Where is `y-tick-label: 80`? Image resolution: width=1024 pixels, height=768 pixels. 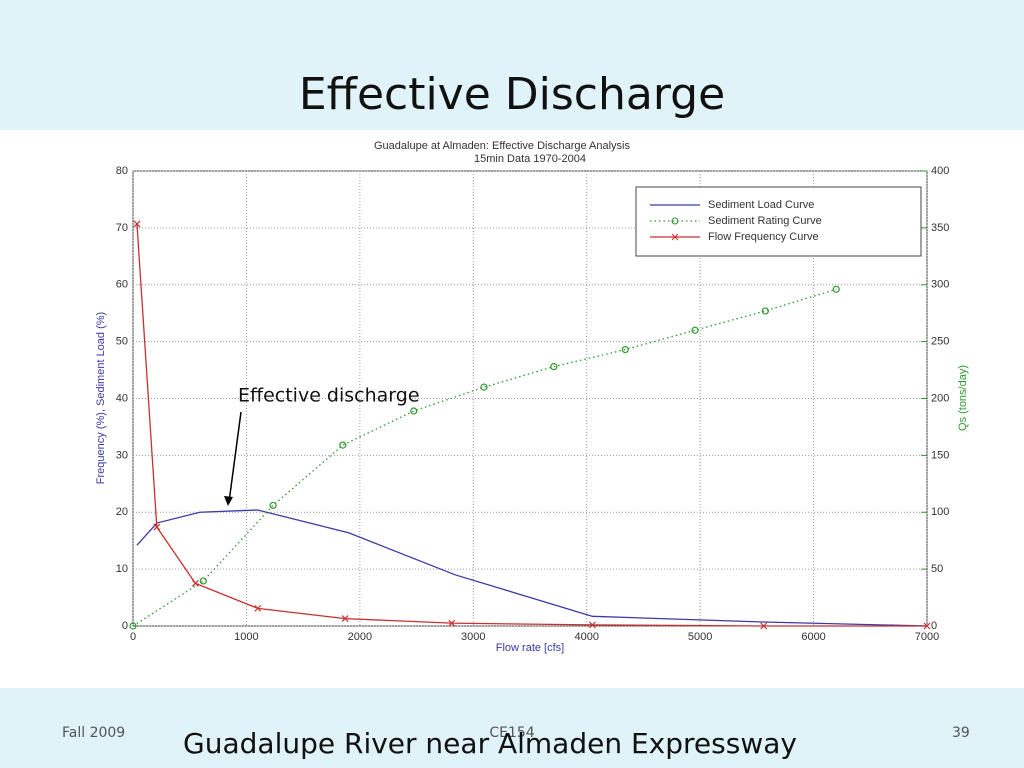
y-tick-label: 80 is located at coordinates (122, 171).